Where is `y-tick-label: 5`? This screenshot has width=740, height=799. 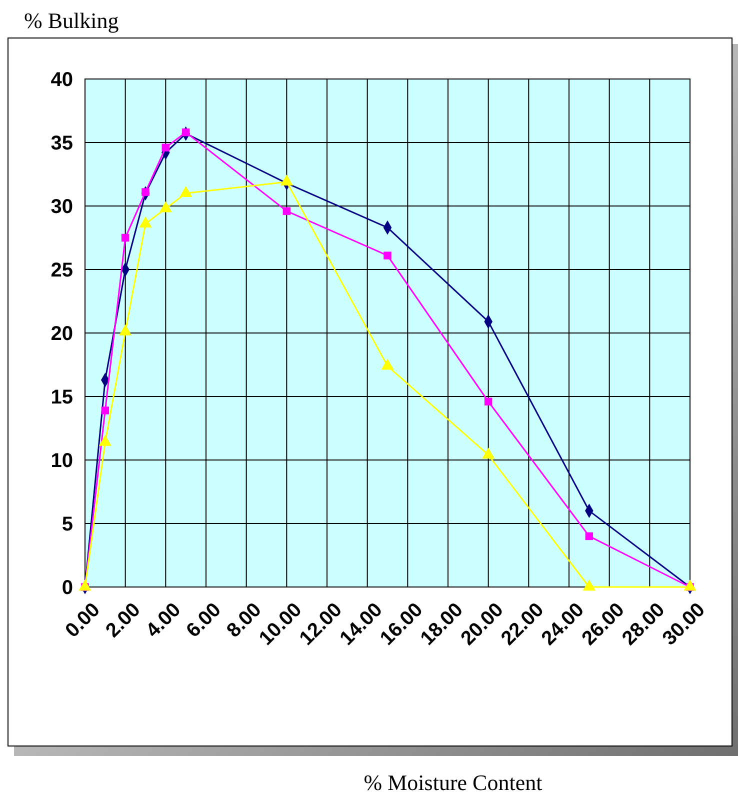
y-tick-label: 5 is located at coordinates (67, 525).